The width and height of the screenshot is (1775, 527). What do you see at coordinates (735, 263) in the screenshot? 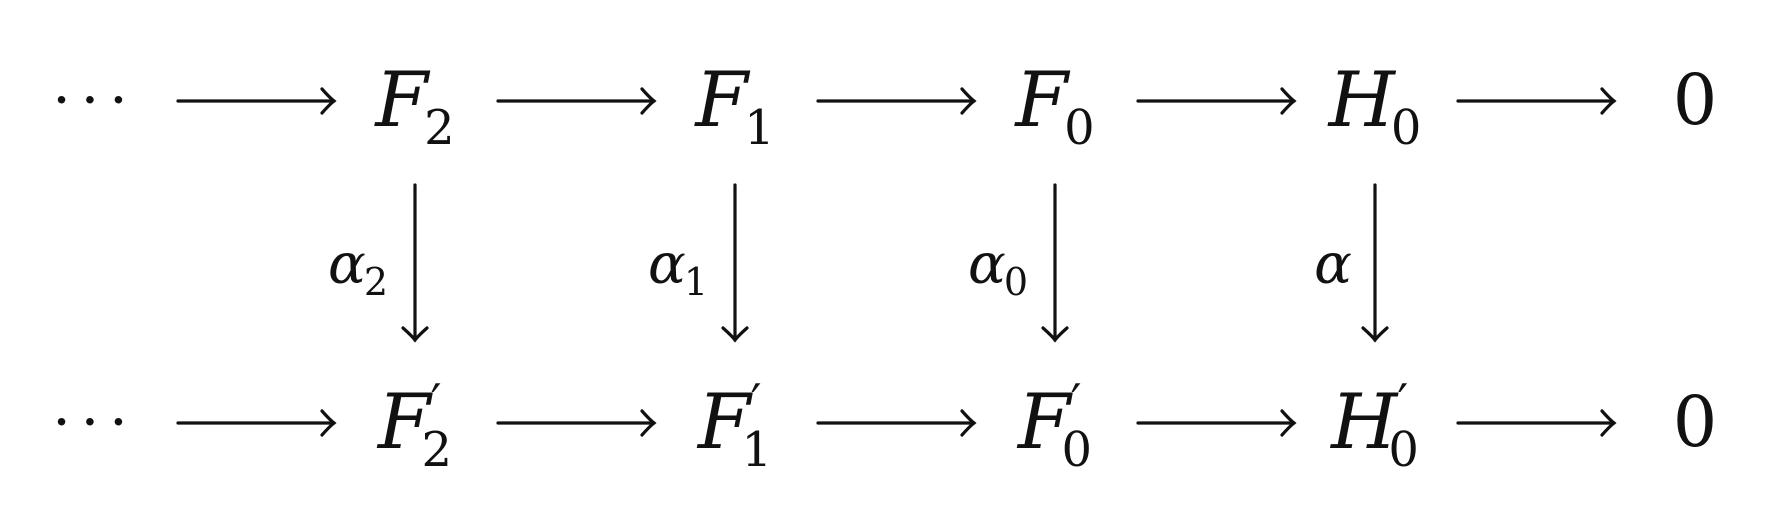
I see `vertical-arrow-alpha1` at bounding box center [735, 263].